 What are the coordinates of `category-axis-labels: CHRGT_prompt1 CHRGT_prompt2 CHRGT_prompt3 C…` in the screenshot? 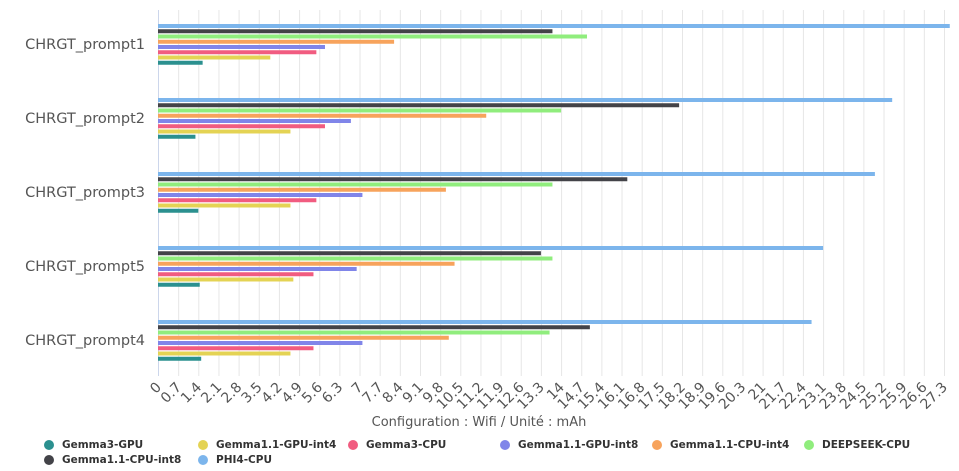 It's located at (85, 193).